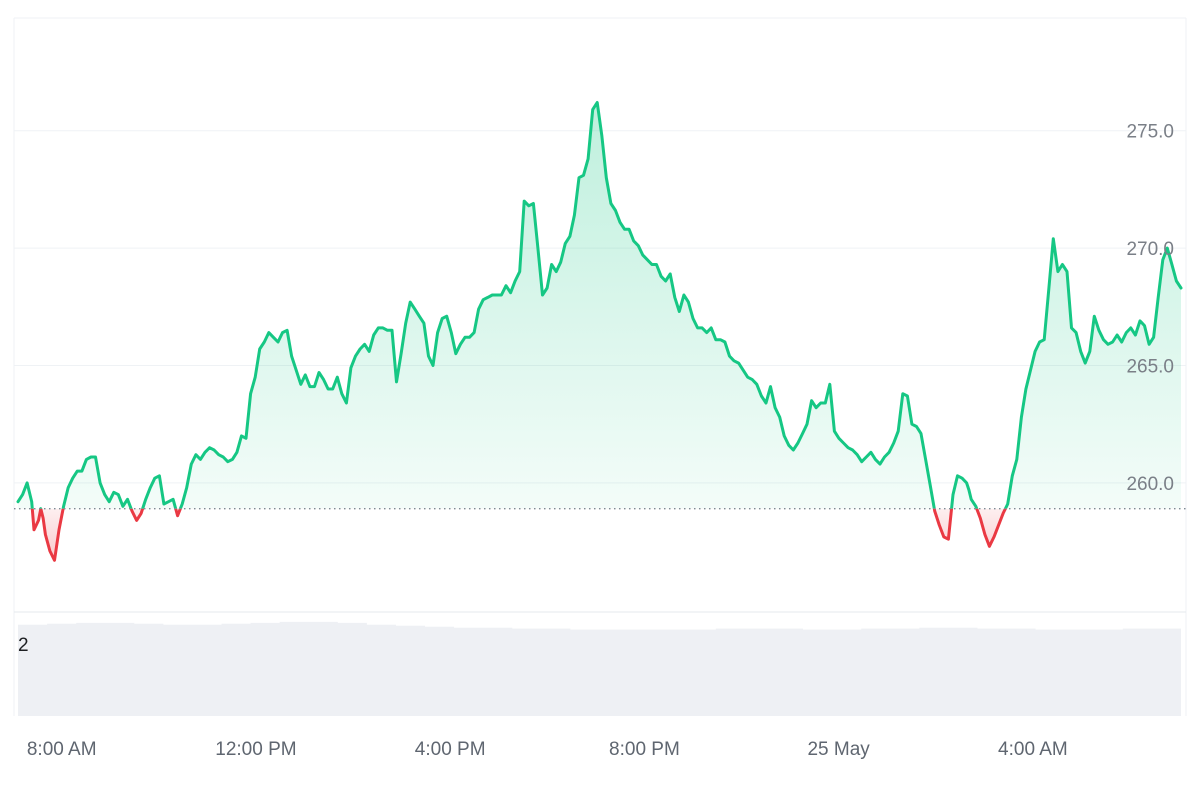 The height and width of the screenshot is (800, 1200). What do you see at coordinates (838, 749) in the screenshot?
I see `x-tick-label: 25 May` at bounding box center [838, 749].